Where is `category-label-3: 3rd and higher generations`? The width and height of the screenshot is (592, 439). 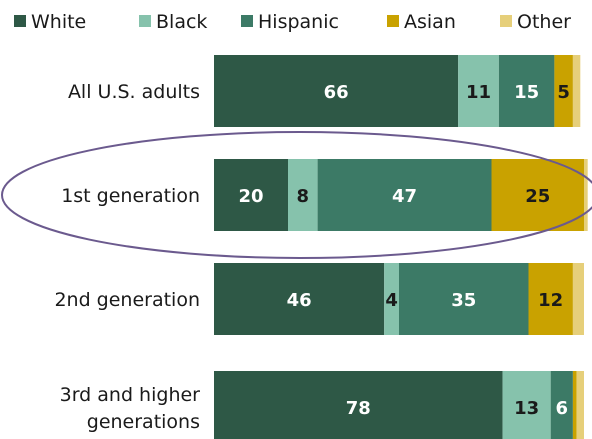
category-label-3: 3rd and higher generations is located at coordinates (130, 408).